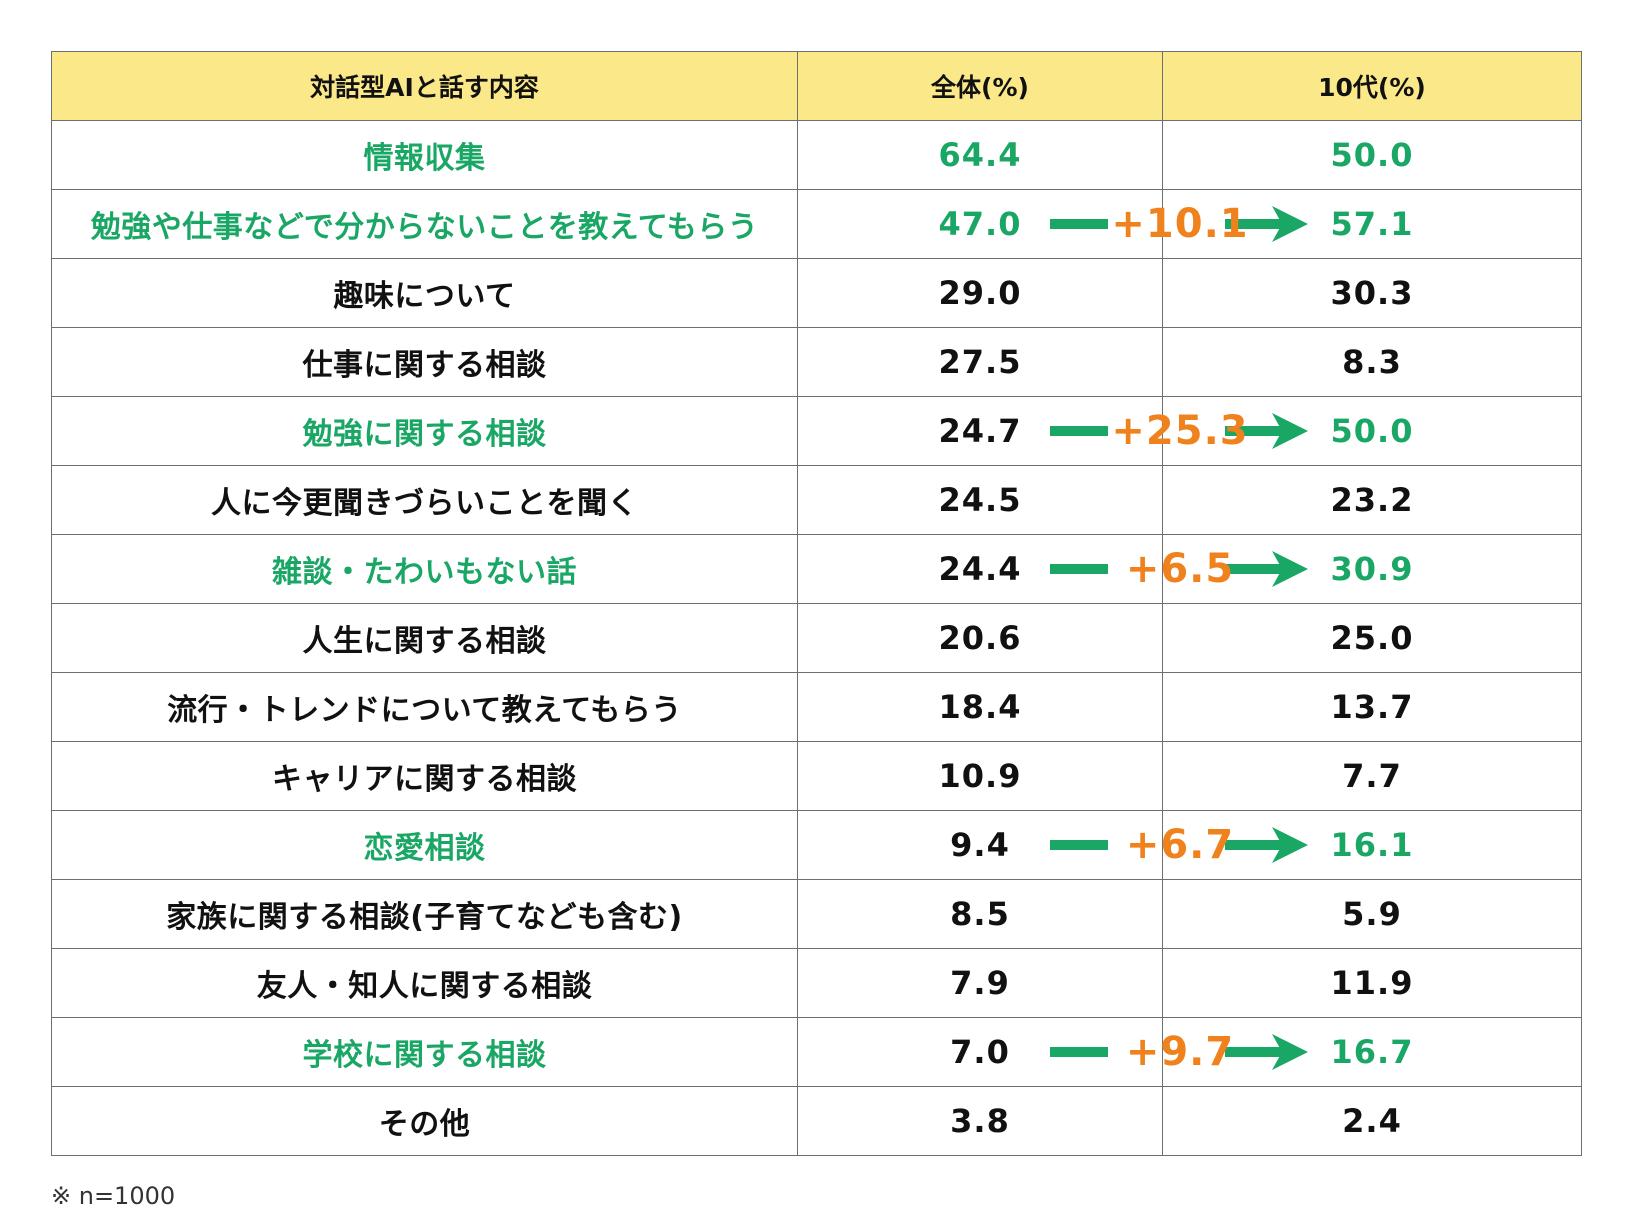 The image size is (1628, 1221). I want to click on topic-cell: その他, so click(424, 1121).